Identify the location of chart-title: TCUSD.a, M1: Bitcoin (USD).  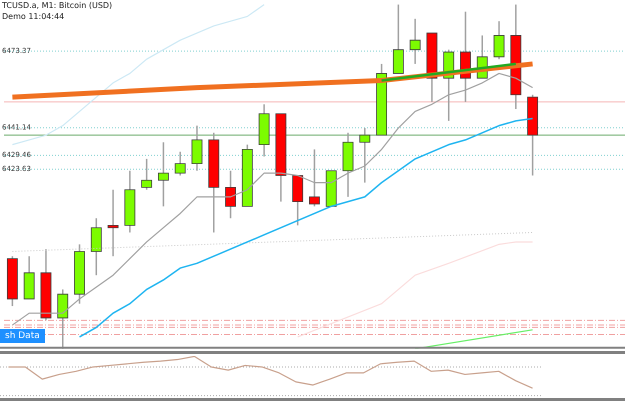
(57, 5).